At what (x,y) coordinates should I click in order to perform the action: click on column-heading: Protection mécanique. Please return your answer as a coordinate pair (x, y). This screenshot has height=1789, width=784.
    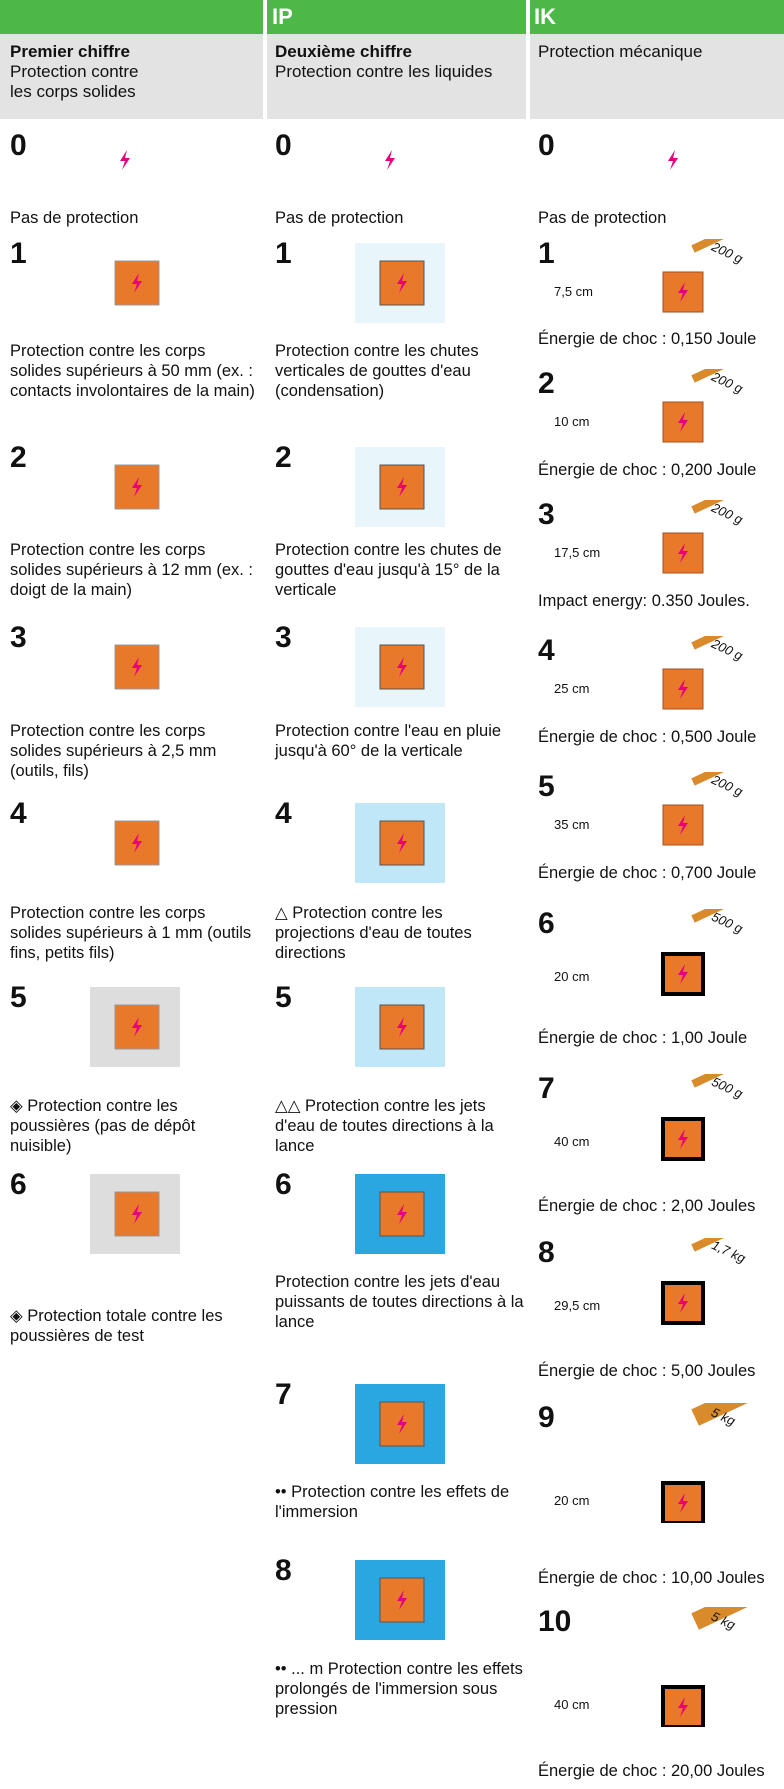
    Looking at the image, I should click on (656, 52).